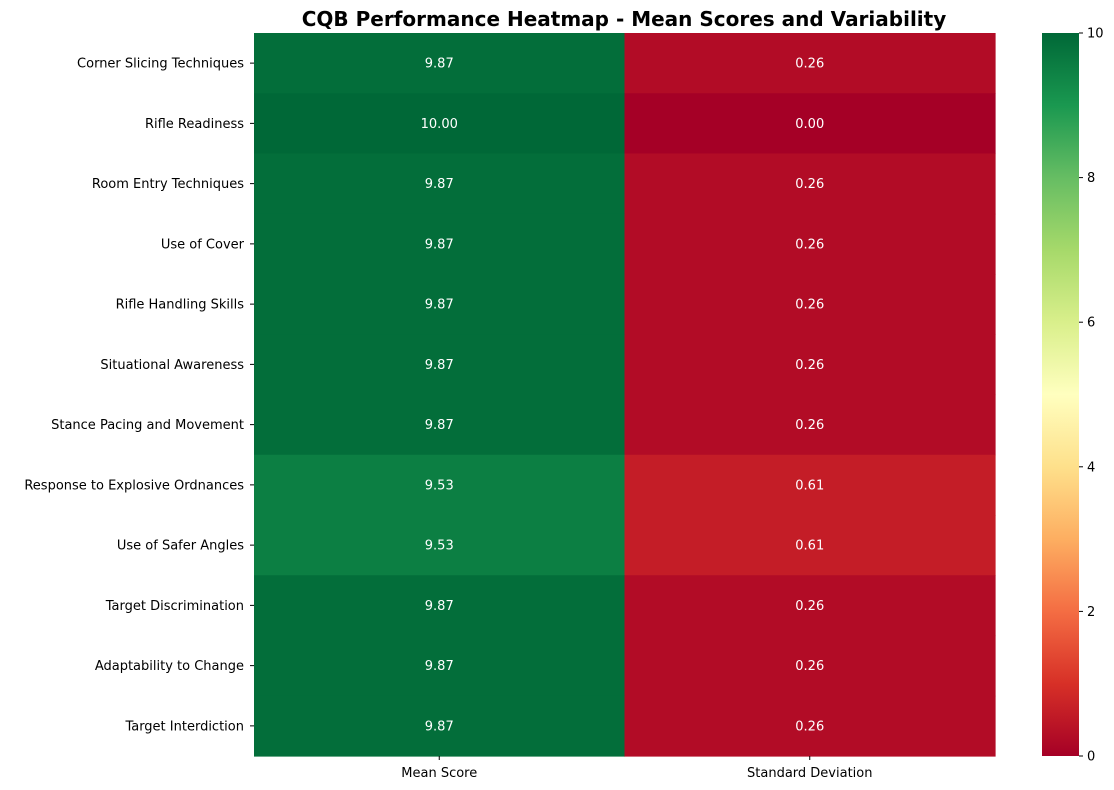  I want to click on colorbar-tick-label: 10, so click(1095, 34).